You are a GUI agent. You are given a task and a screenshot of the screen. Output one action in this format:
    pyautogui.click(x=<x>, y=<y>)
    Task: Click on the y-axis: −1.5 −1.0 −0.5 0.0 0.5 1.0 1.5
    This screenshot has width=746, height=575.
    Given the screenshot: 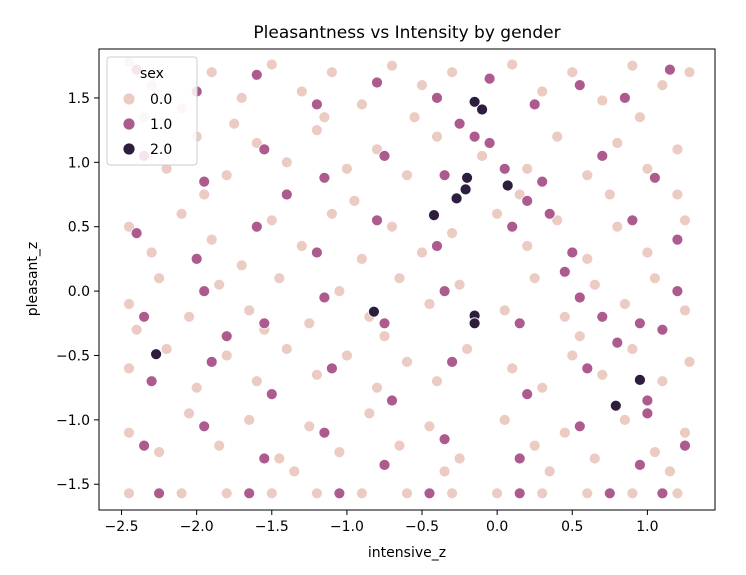 What is the action you would take?
    pyautogui.click(x=77, y=292)
    